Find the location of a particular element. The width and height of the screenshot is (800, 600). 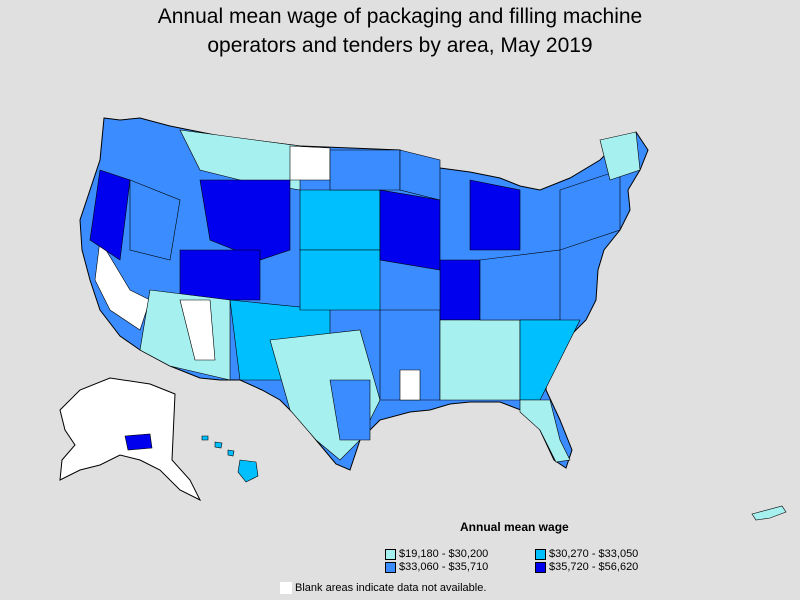

legend-item-3: $33,060 - $35,710 is located at coordinates (436, 567).